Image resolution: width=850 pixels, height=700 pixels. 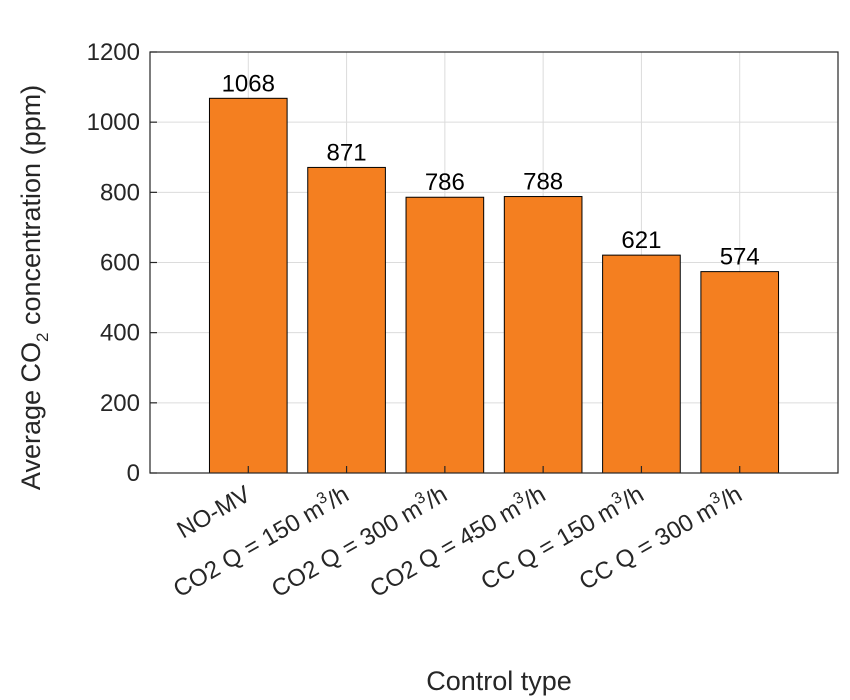 What do you see at coordinates (445, 182) in the screenshot?
I see `bar-value-label: 786` at bounding box center [445, 182].